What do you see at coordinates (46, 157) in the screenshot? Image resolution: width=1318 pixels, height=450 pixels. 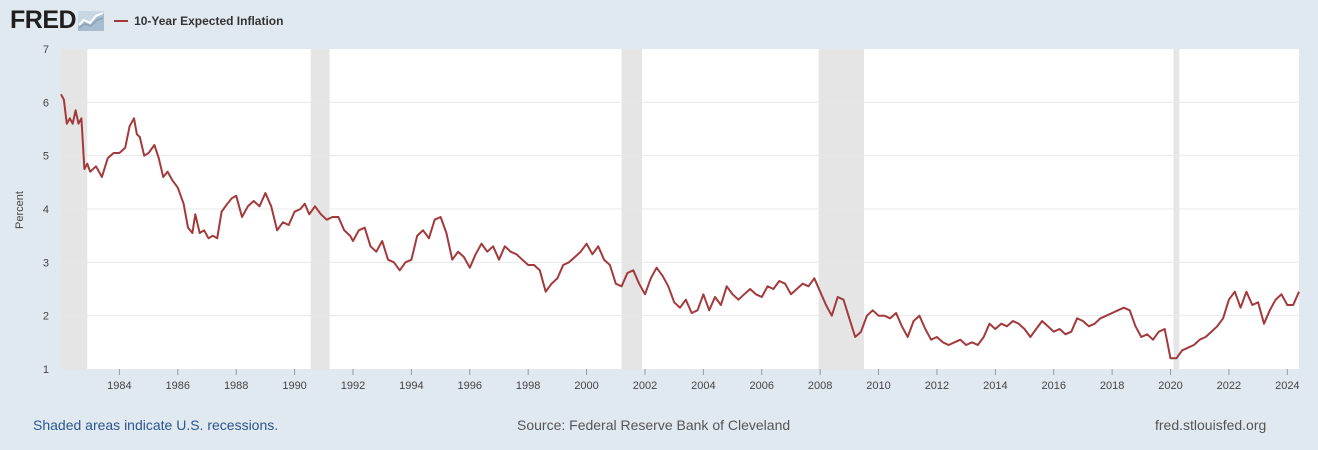 I see `y-tick-label: 5` at bounding box center [46, 157].